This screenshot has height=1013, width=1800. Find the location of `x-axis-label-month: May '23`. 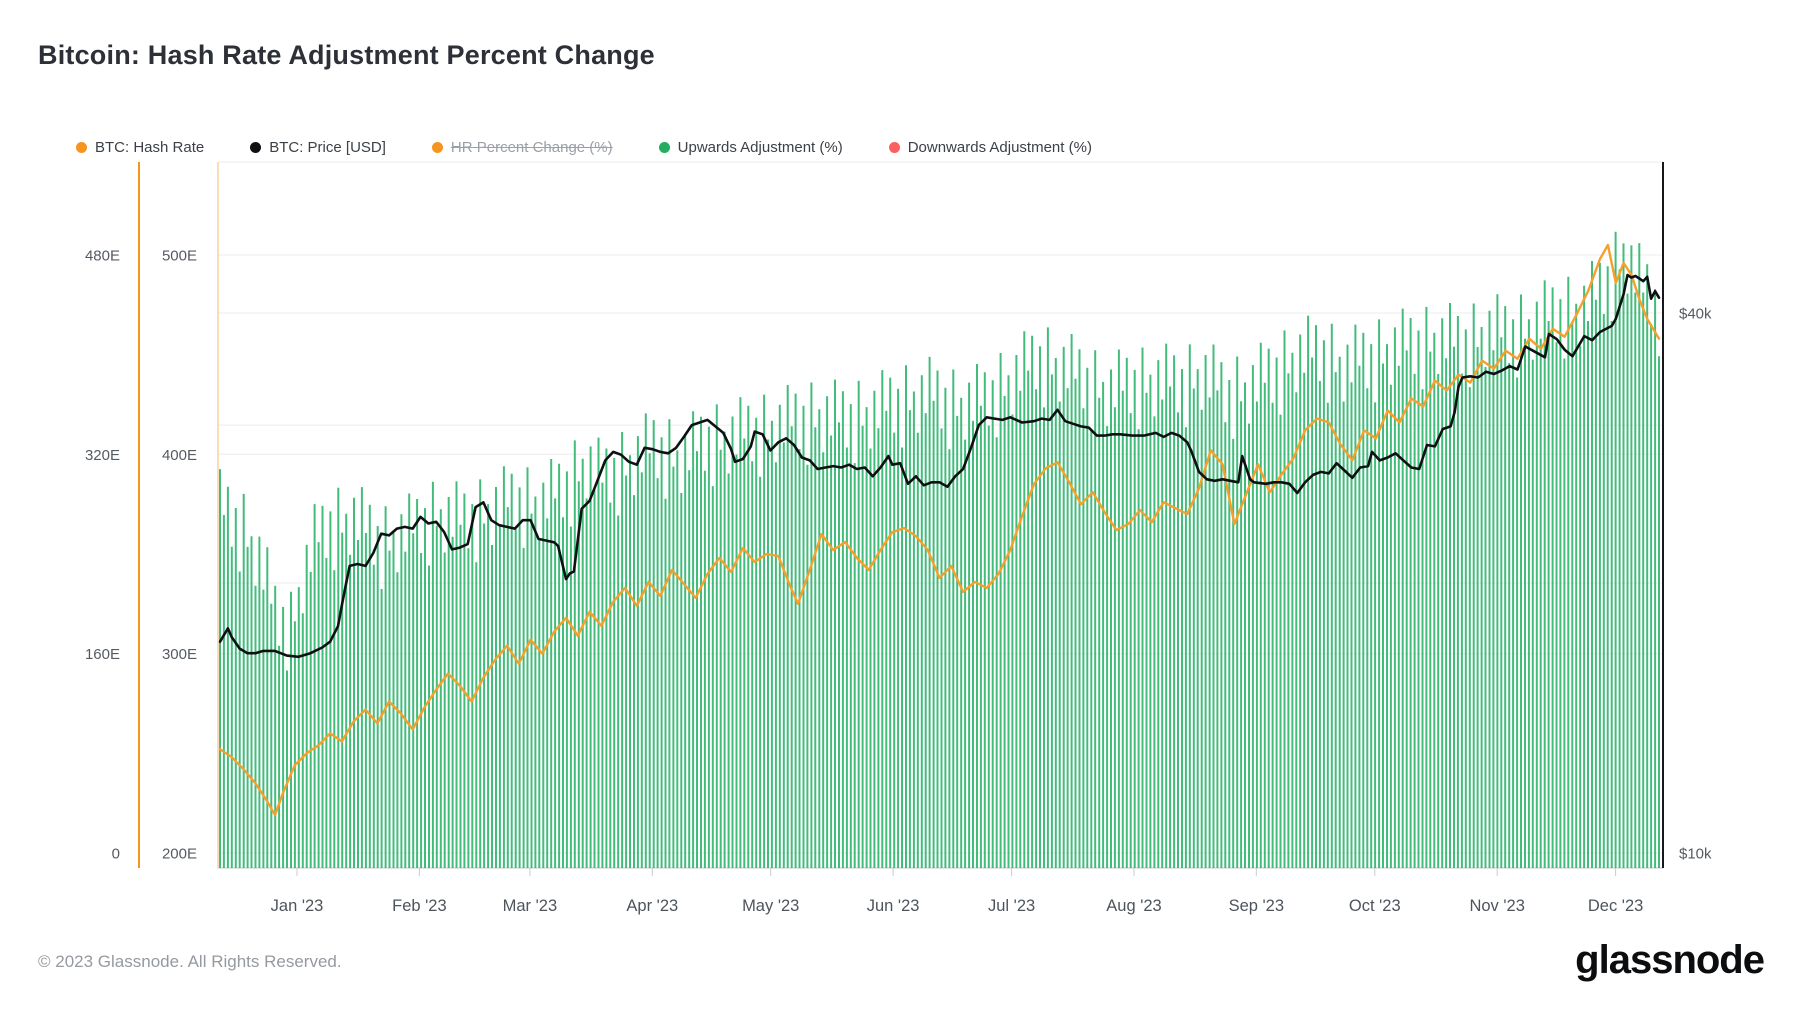

x-axis-label-month: May '23 is located at coordinates (770, 906).